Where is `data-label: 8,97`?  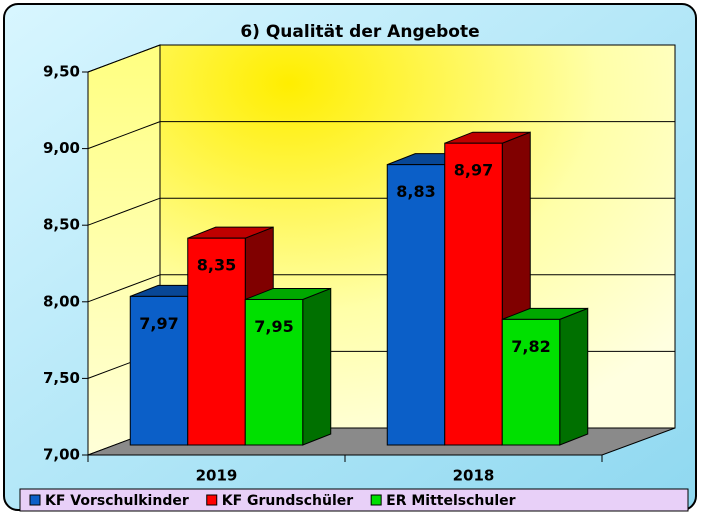
data-label: 8,97 is located at coordinates (473, 170).